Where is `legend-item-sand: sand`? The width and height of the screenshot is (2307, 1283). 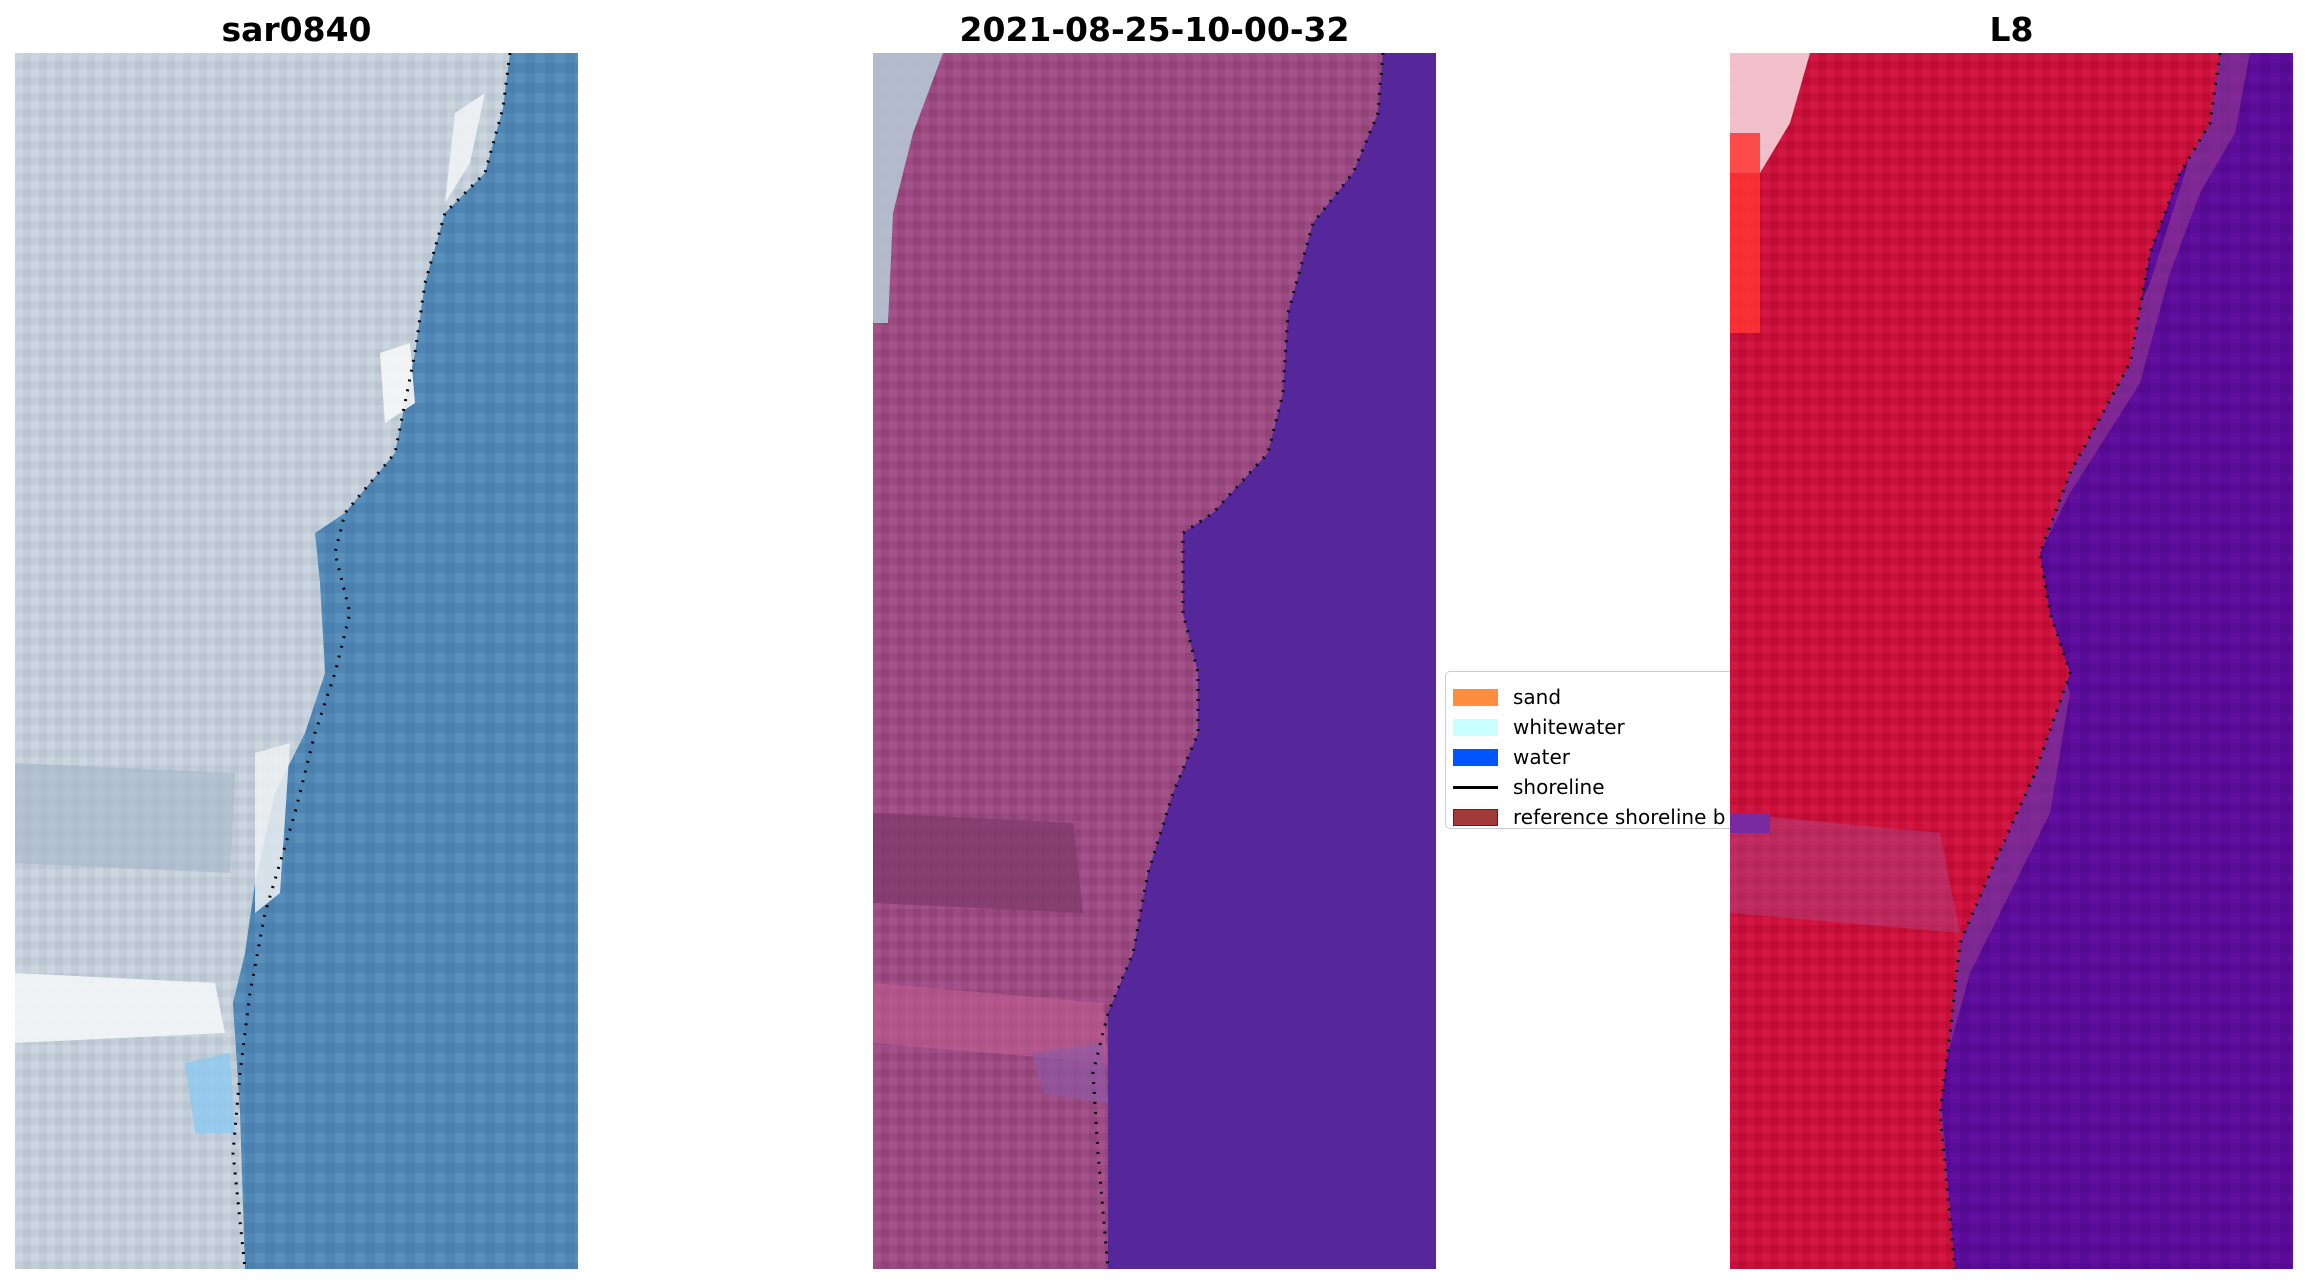
legend-item-sand: sand is located at coordinates (1600, 697).